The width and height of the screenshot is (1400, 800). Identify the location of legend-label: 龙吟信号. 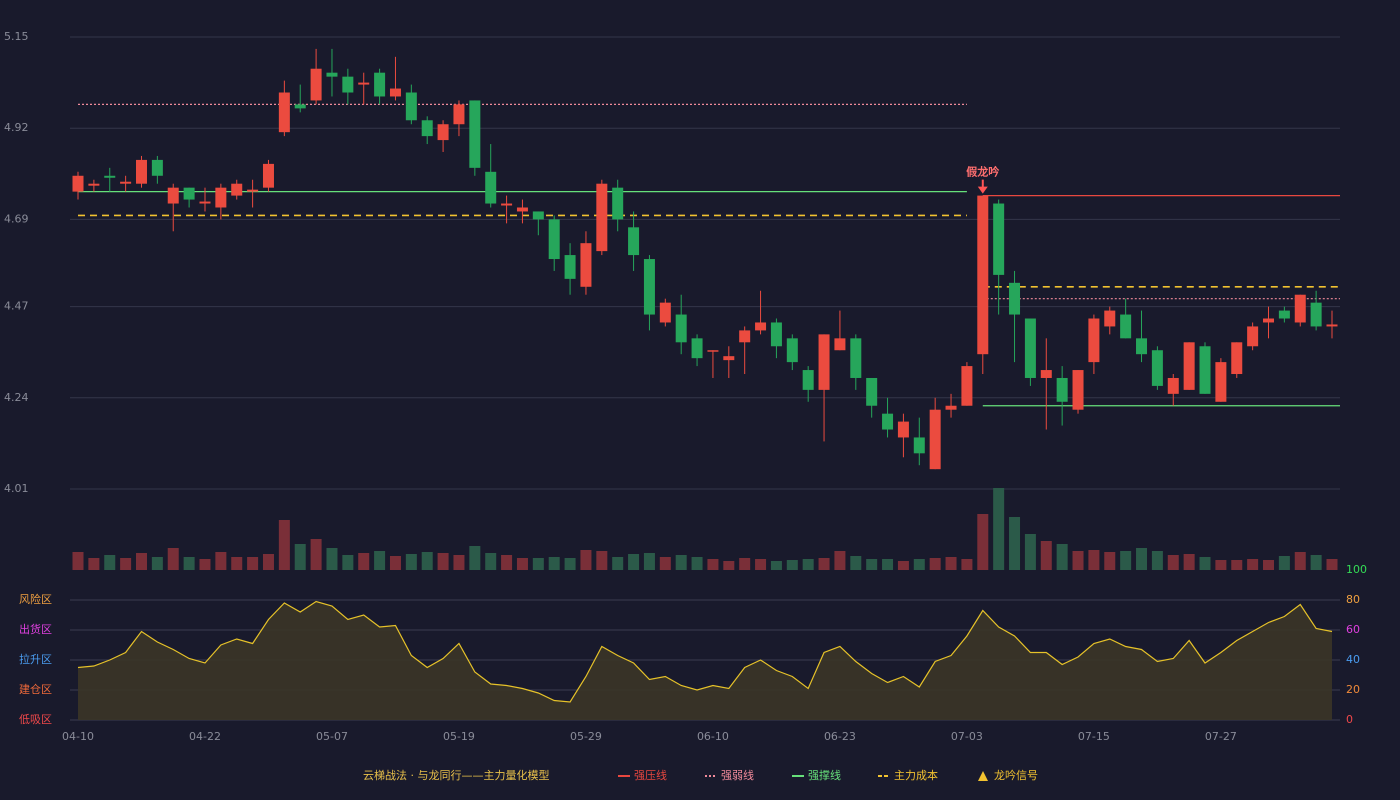
(1016, 775).